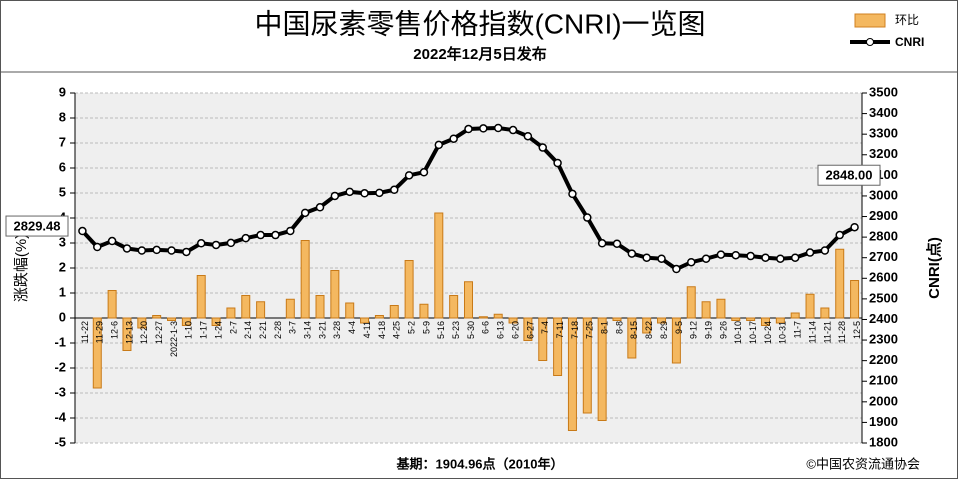 Image resolution: width=958 pixels, height=479 pixels. I want to click on y-tick-label: 5, so click(62, 191).